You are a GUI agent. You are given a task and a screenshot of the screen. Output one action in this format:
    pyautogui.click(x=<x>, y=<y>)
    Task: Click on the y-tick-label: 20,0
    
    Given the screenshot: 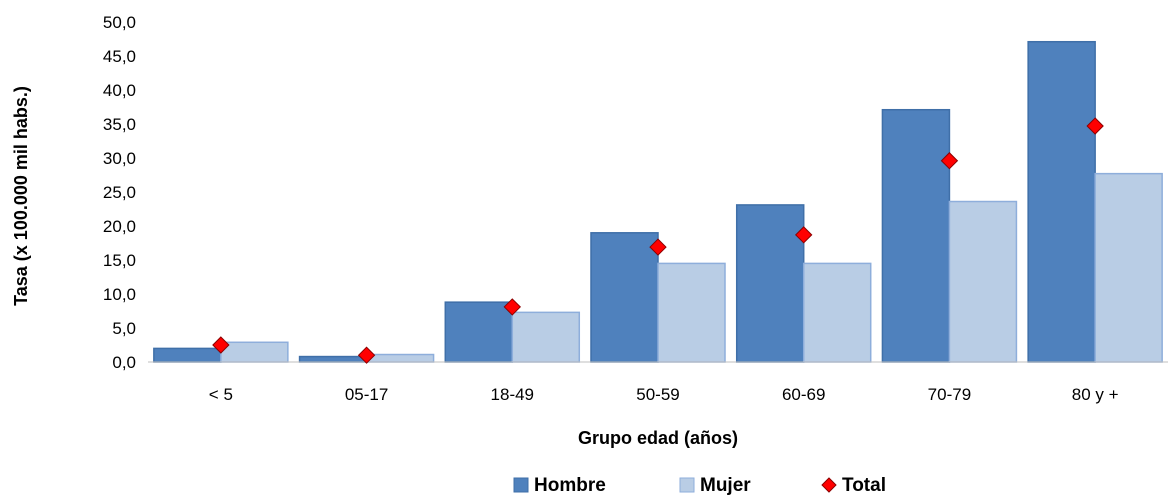 What is the action you would take?
    pyautogui.click(x=119, y=226)
    